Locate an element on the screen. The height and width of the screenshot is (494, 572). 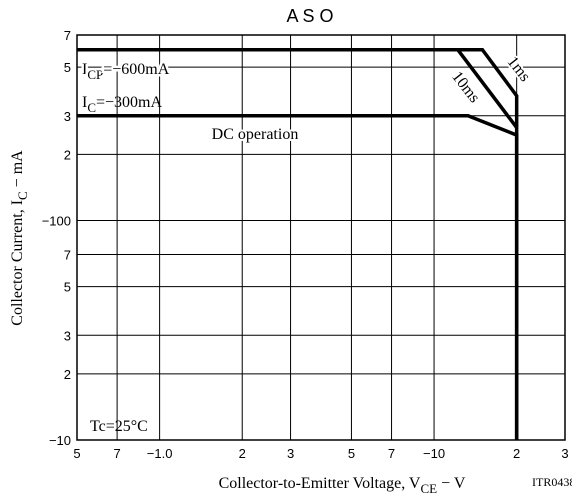
annotation-main: Tc=25°C is located at coordinates (119, 426).